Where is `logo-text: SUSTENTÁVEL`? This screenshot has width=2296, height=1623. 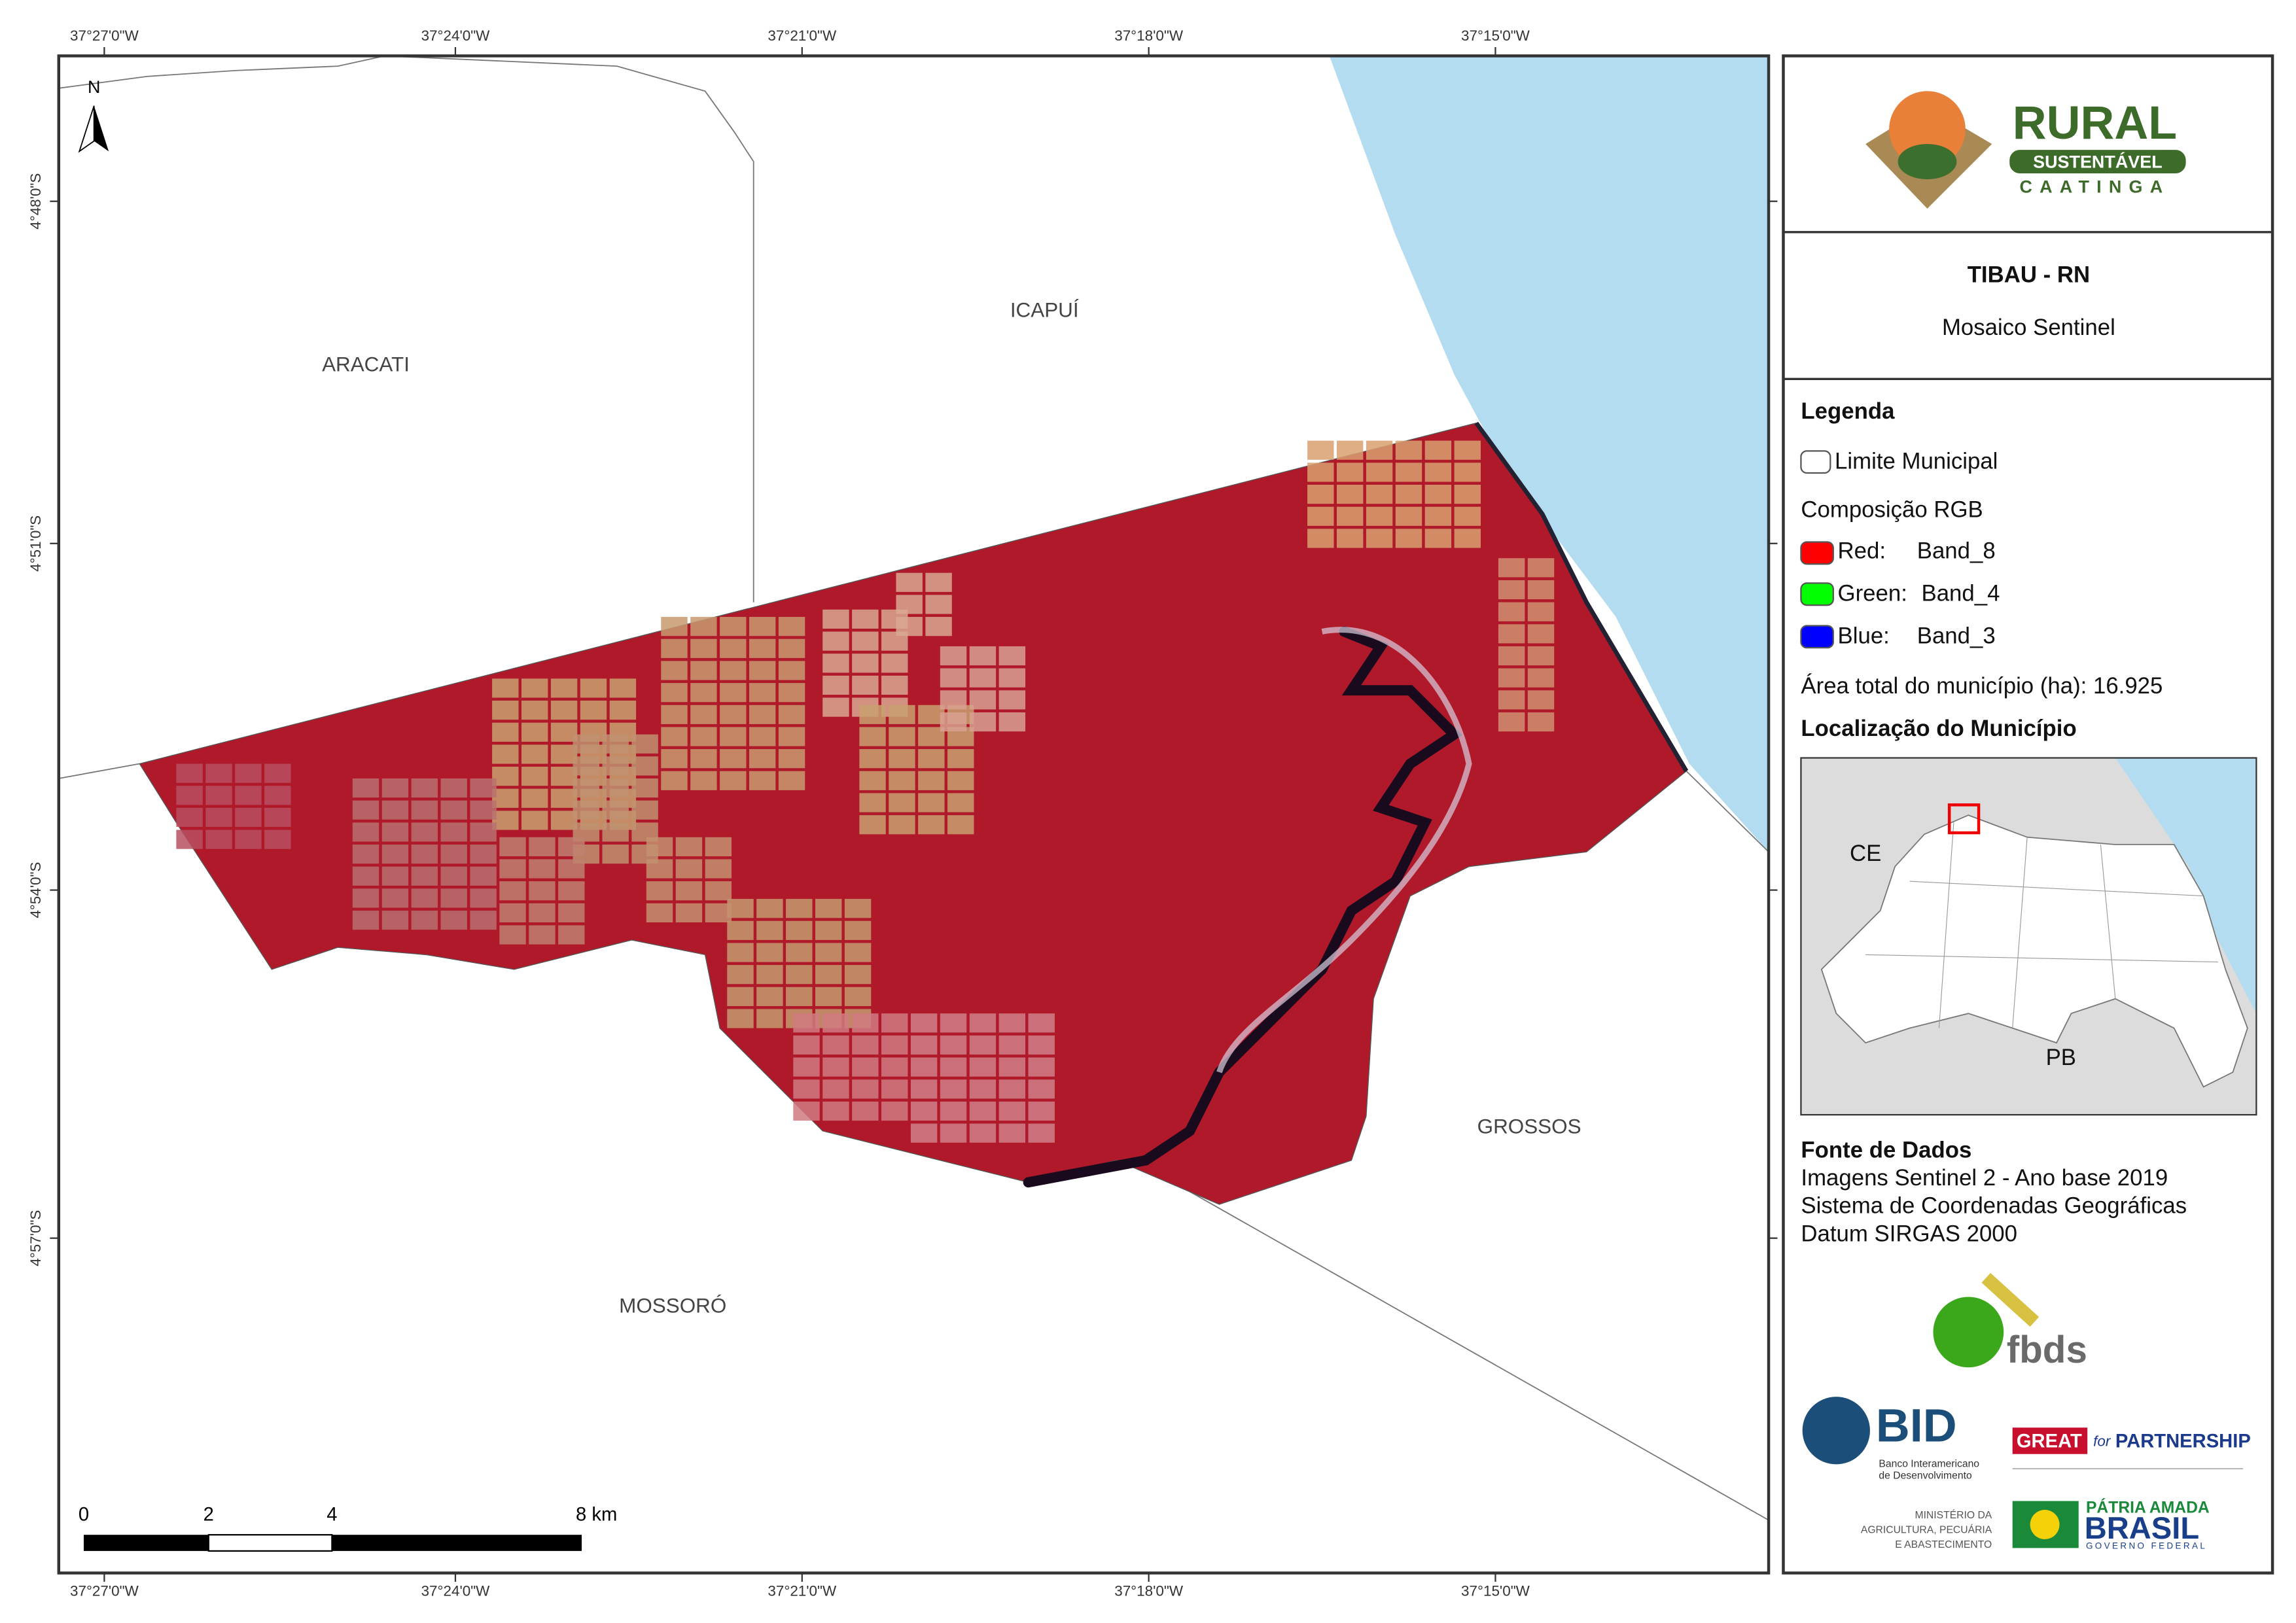 logo-text: SUSTENTÁVEL is located at coordinates (2098, 161).